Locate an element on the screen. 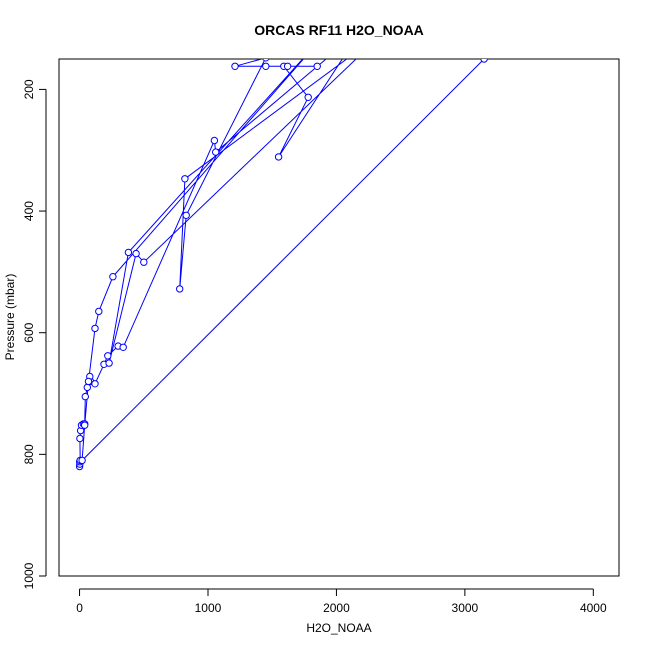 The height and width of the screenshot is (650, 650). y-tick-label: 800 is located at coordinates (29, 454).